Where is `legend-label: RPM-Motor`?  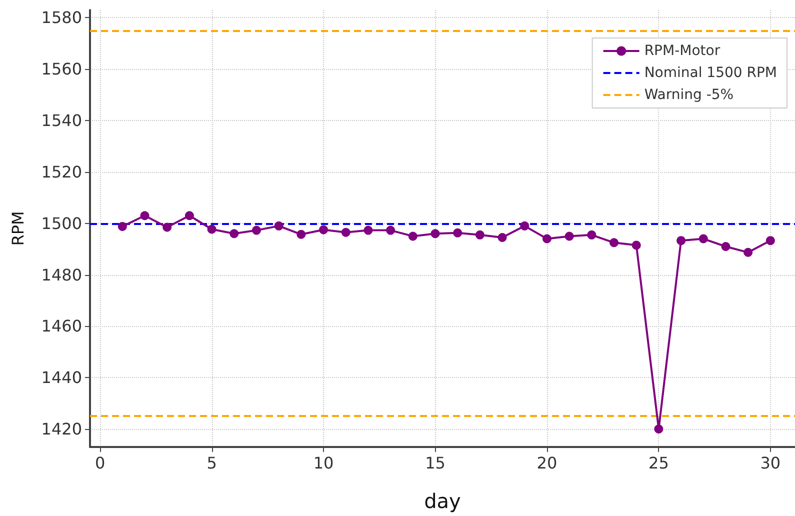 legend-label: RPM-Motor is located at coordinates (682, 51).